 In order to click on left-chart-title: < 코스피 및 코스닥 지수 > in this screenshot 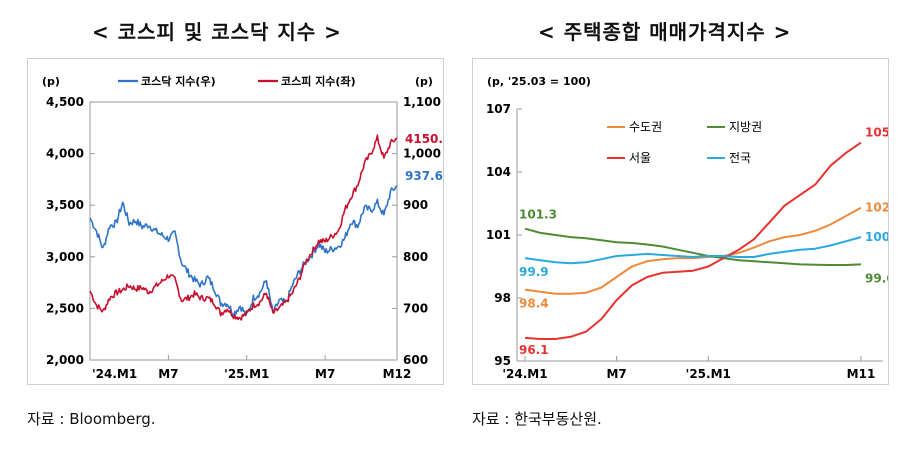, I will do `click(217, 32)`.